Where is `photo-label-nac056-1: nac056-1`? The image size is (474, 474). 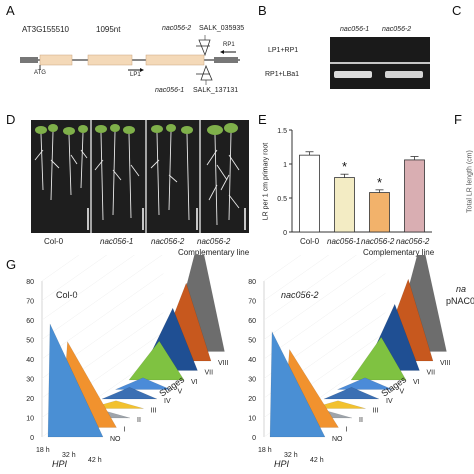 photo-label-nac056-1: nac056-1 is located at coordinates (117, 241).